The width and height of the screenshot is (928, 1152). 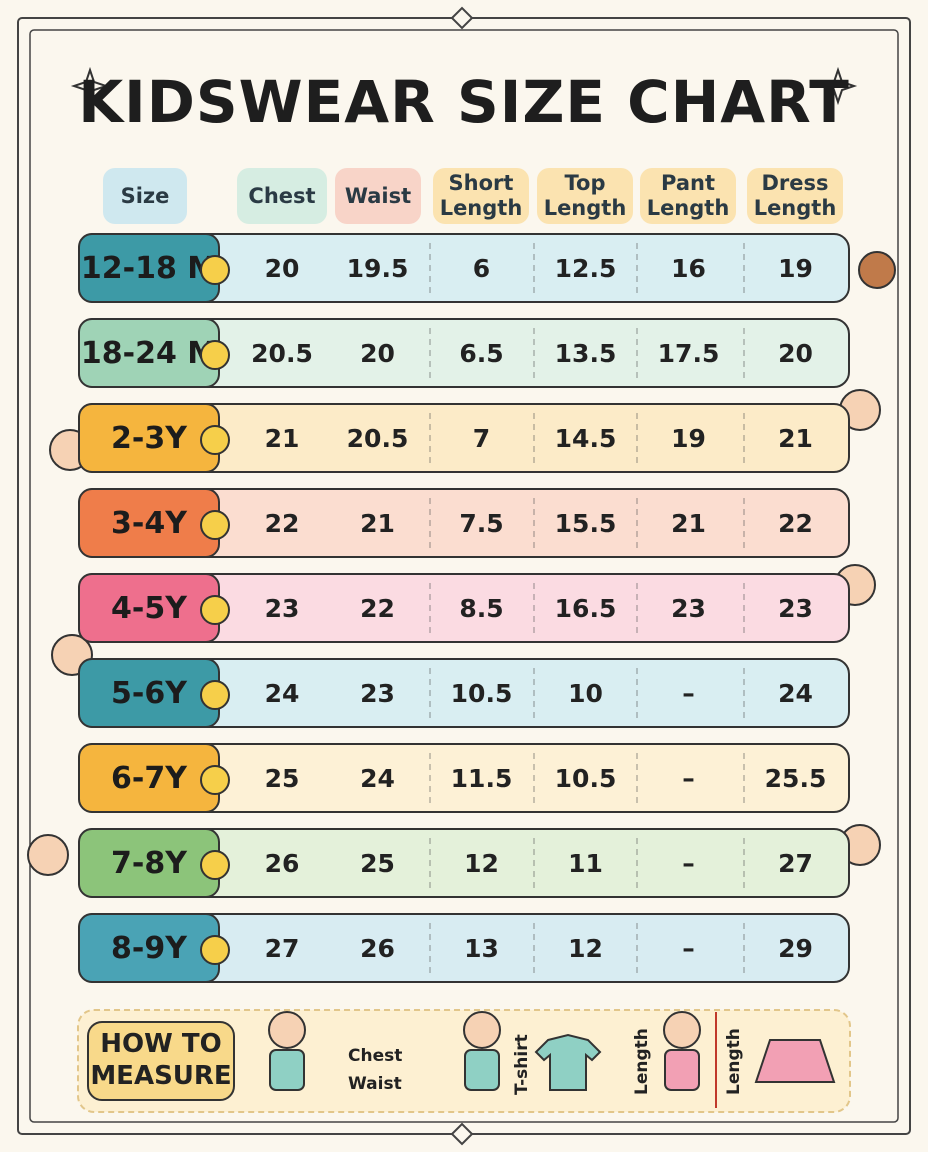 I want to click on size-badge: 18-24 M, so click(x=149, y=353).